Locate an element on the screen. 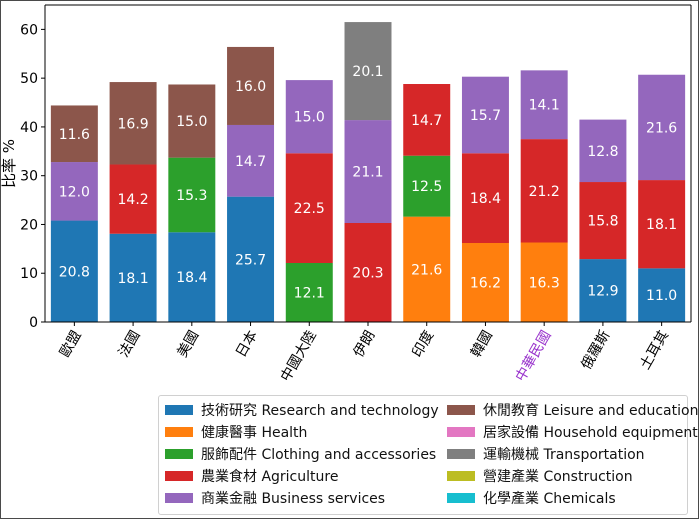 This screenshot has width=699, height=520. x-tick-label: 印度 is located at coordinates (423, 344).